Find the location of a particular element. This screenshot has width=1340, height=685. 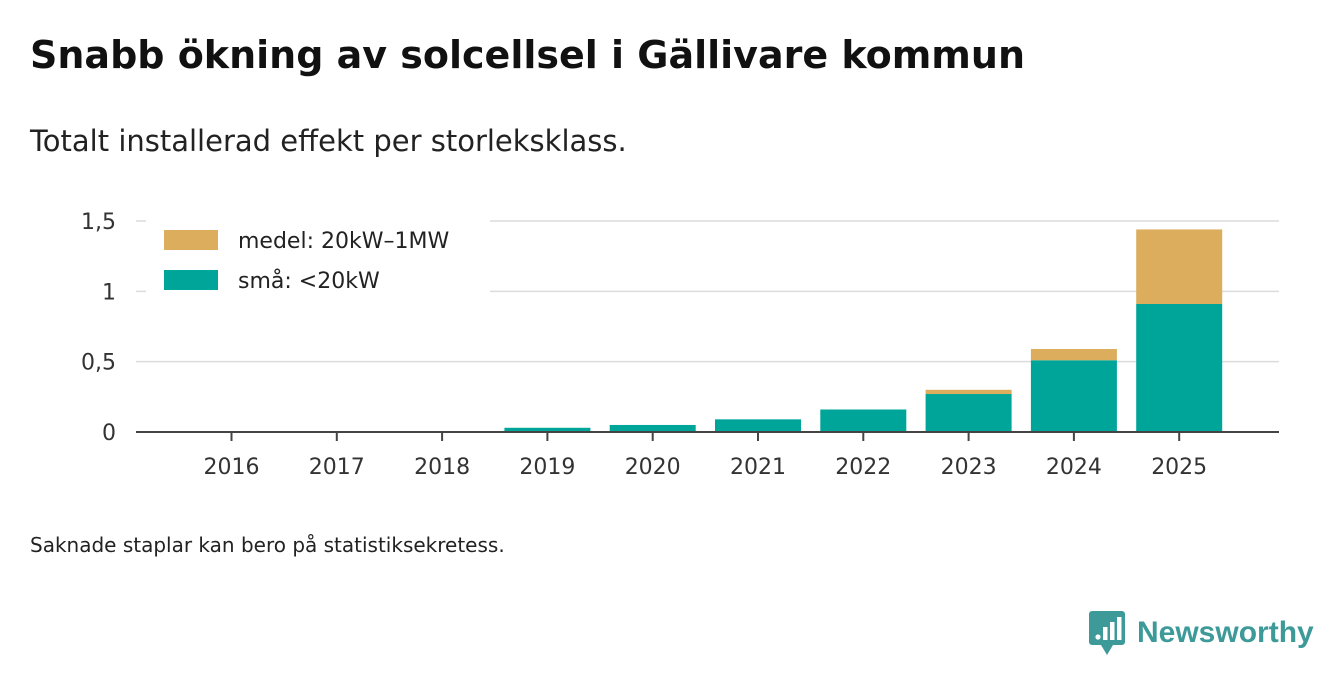

x-axis: 2016 2017 2018 2019 2020 2021 2022 2023 2024 2025 is located at coordinates (707, 455).